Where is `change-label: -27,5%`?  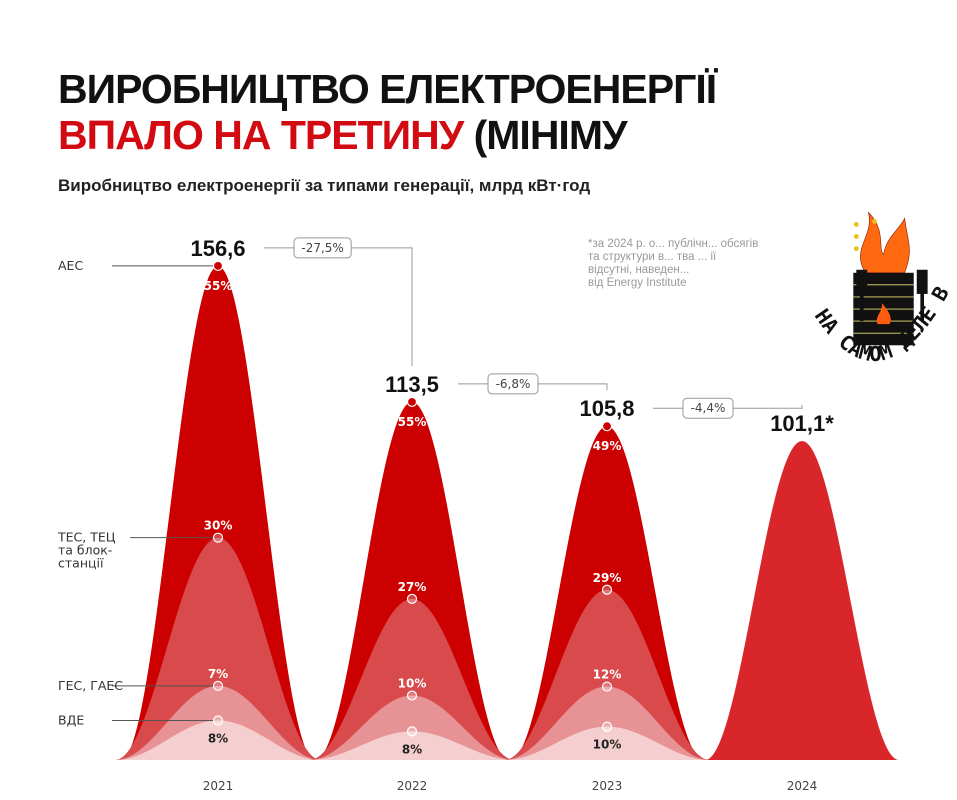 change-label: -27,5% is located at coordinates (322, 248).